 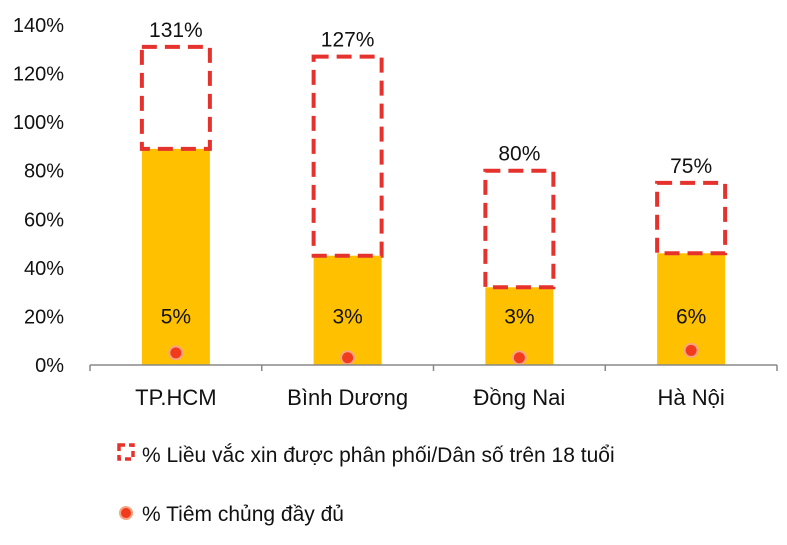 I want to click on y-tick-label: 80%, so click(x=44, y=172).